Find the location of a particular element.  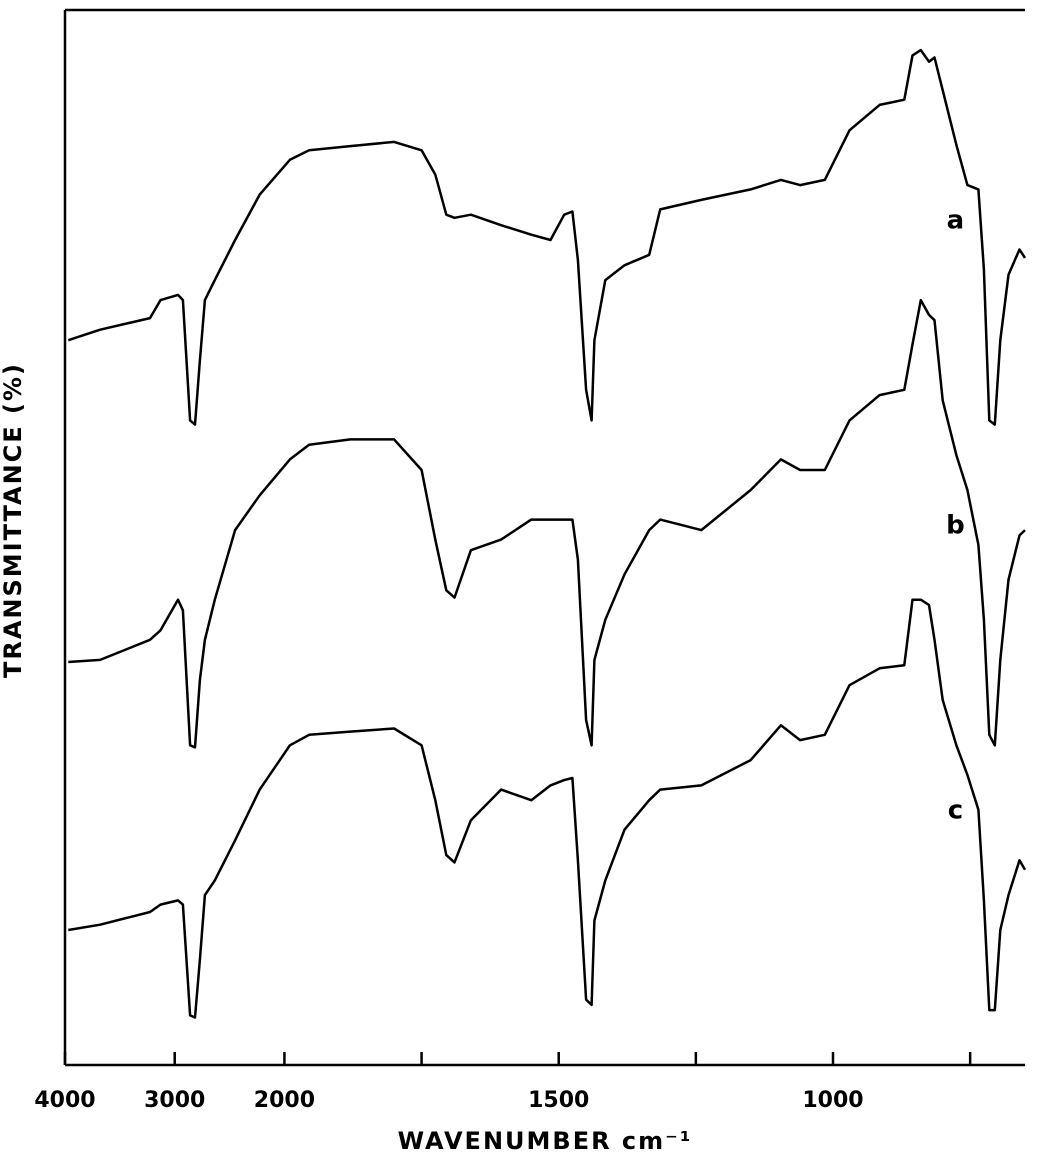

x-tick-label: 1500 is located at coordinates (558, 1100).